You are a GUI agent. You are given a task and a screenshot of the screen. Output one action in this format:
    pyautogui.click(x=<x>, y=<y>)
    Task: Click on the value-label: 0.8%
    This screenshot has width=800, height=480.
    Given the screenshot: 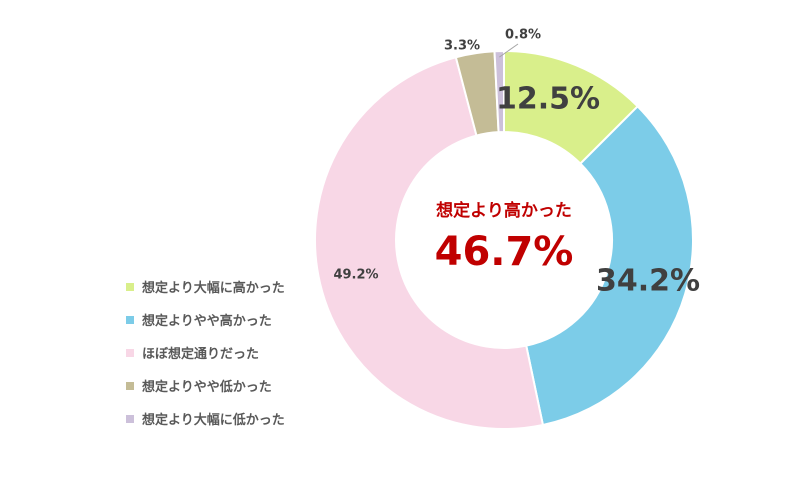 What is the action you would take?
    pyautogui.click(x=523, y=35)
    